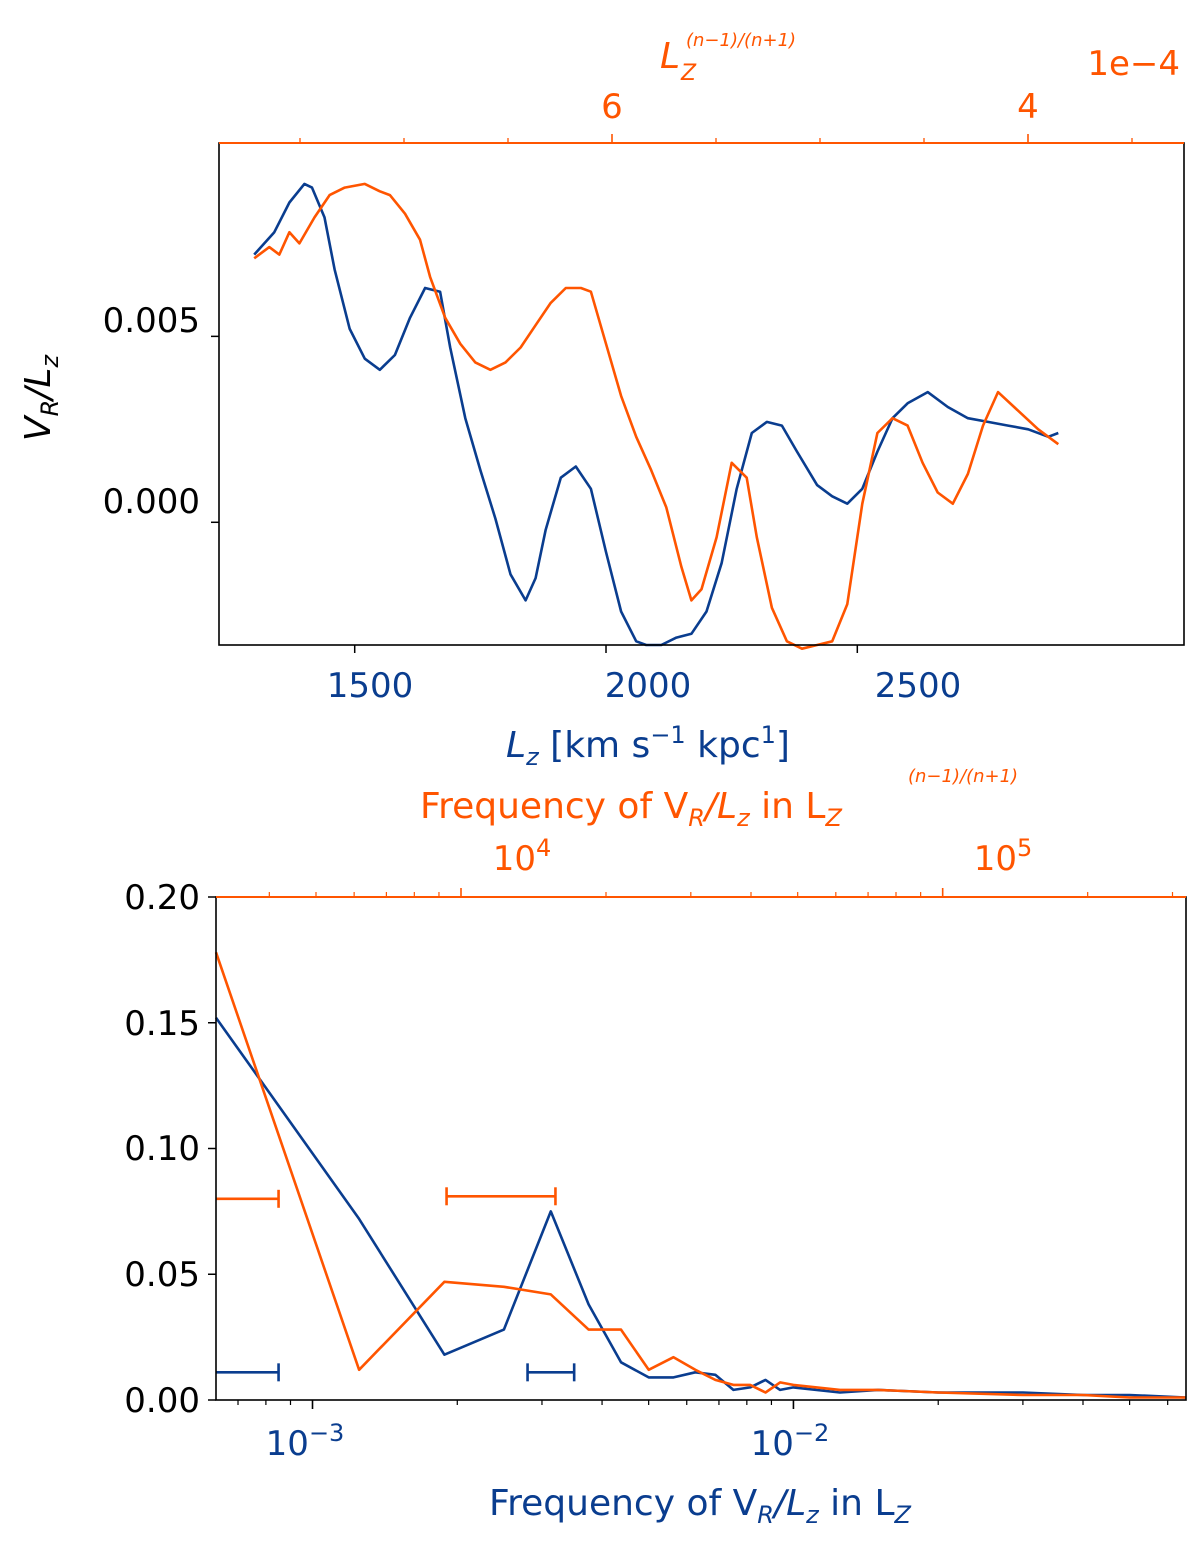 This screenshot has width=1200, height=1544. What do you see at coordinates (963, 776) in the screenshot?
I see `bottom-secondary-axis-label-exp: (n−1)/(n+1)` at bounding box center [963, 776].